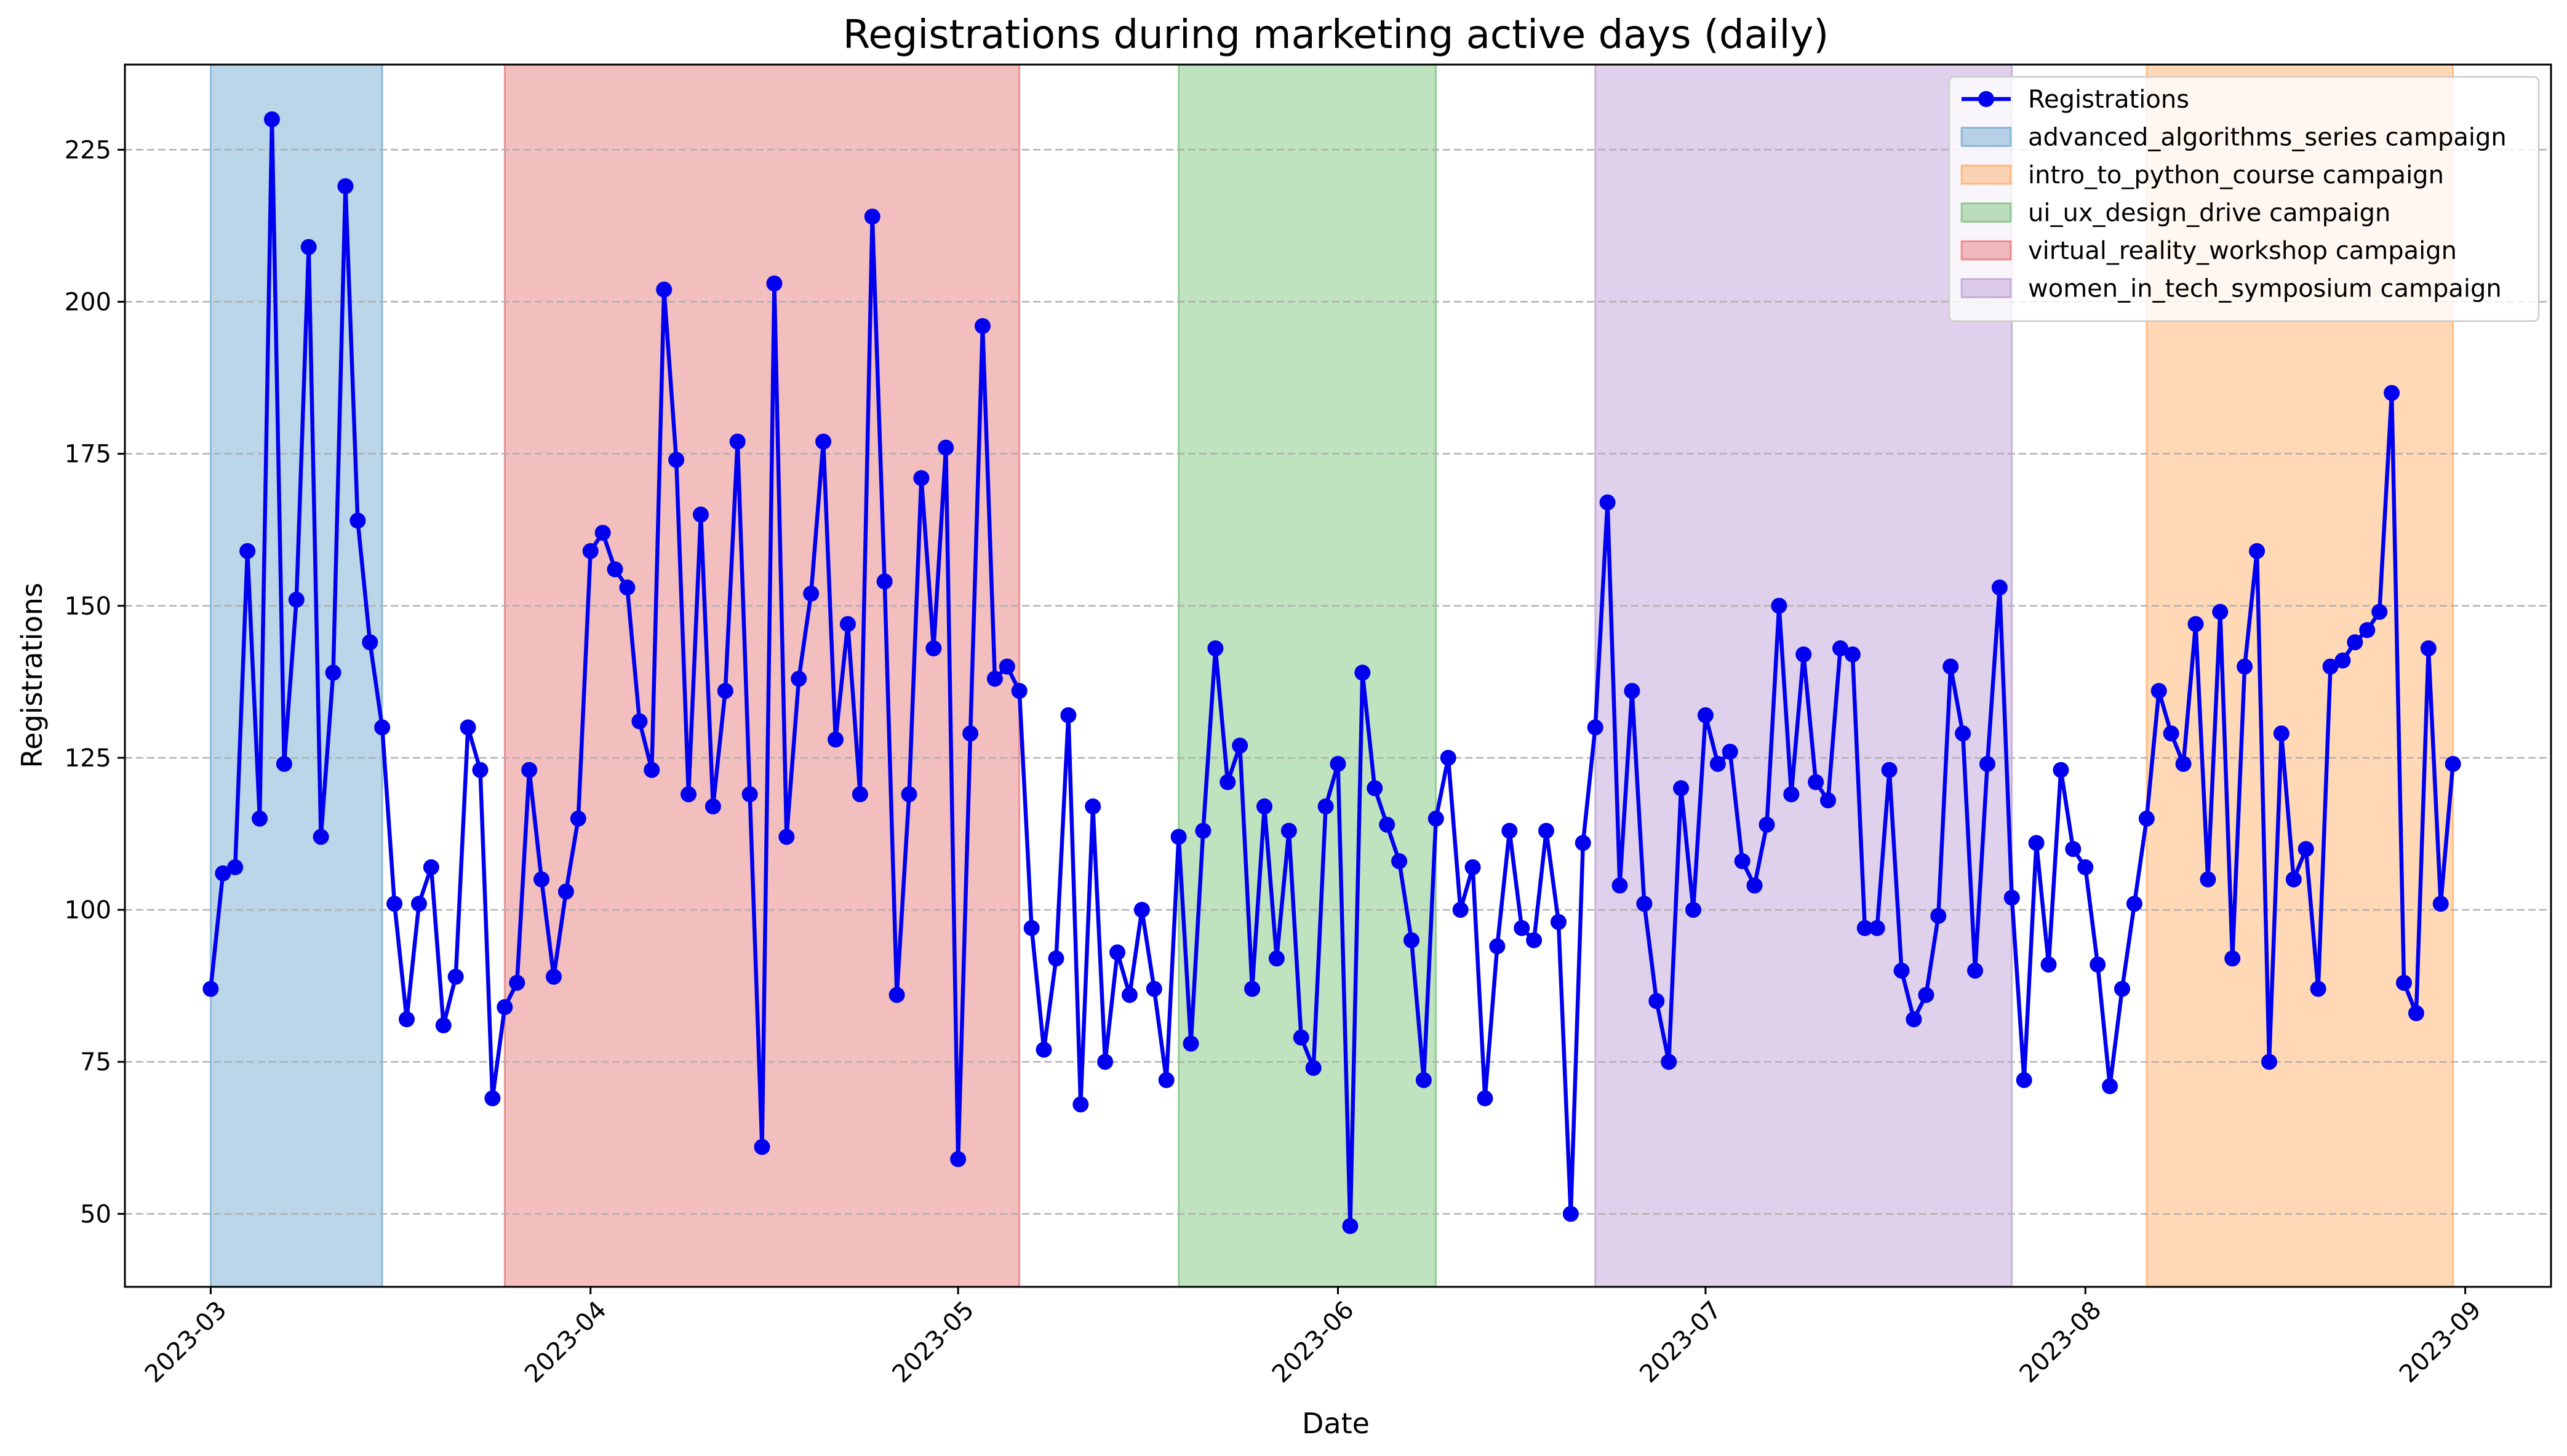 The image size is (2567, 1456). What do you see at coordinates (32, 676) in the screenshot?
I see `y-axis-label: Registrations` at bounding box center [32, 676].